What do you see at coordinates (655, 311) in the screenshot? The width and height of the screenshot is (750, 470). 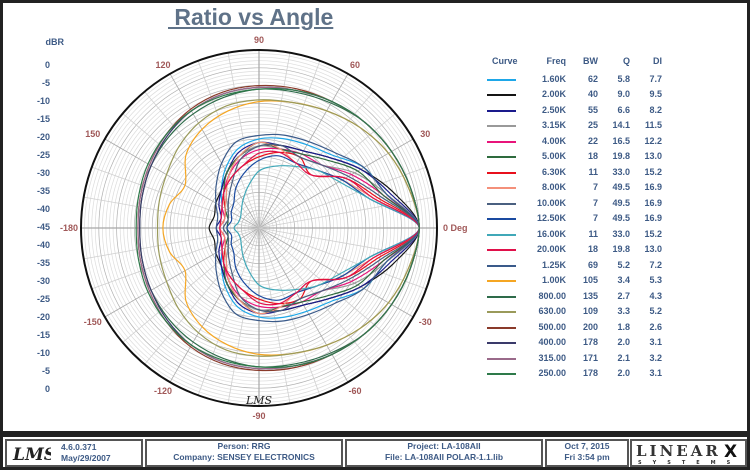 I see `legend-di: 5.2` at bounding box center [655, 311].